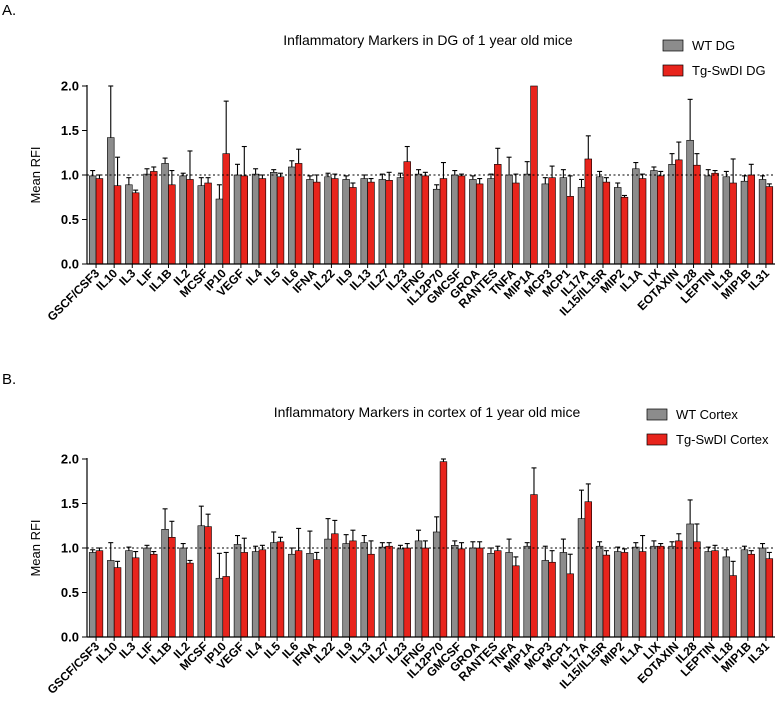 Image resolution: width=778 pixels, height=705 pixels. I want to click on panel-label: B., so click(9, 379).